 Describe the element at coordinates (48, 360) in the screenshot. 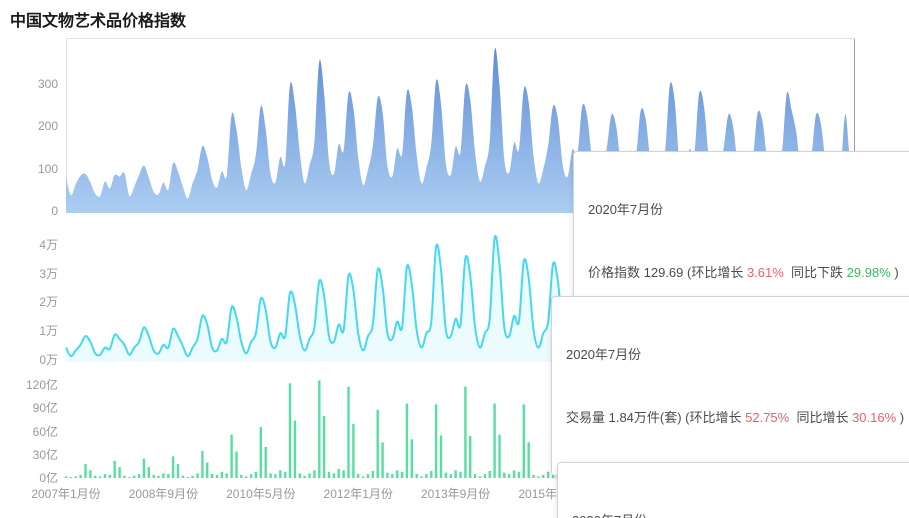

I see `y-axis-tick-label: 0万` at that location.